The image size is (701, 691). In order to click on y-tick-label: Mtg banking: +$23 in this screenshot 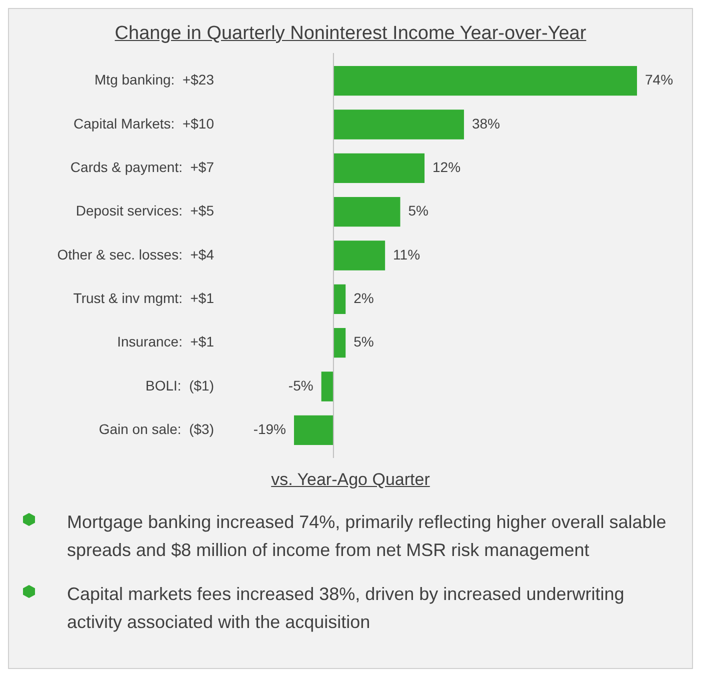, I will do `click(154, 80)`.